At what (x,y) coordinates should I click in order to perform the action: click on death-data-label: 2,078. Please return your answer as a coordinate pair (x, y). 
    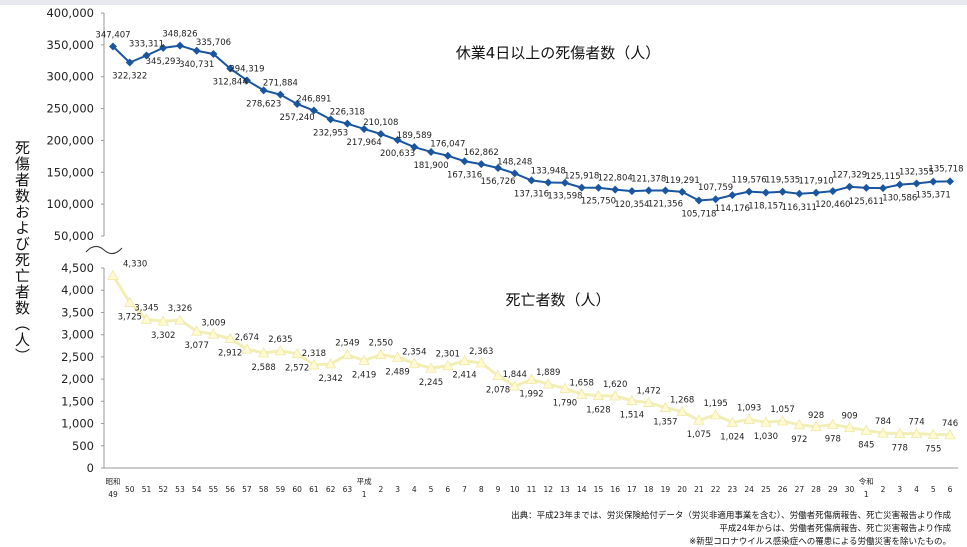
    Looking at the image, I should click on (498, 391).